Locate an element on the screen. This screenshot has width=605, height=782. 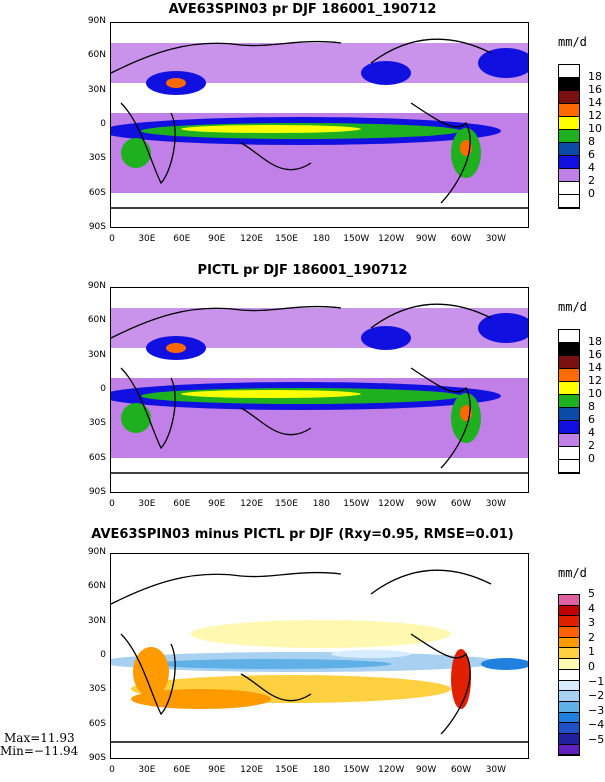
colorbar-level-label: 5 is located at coordinates (591, 593).